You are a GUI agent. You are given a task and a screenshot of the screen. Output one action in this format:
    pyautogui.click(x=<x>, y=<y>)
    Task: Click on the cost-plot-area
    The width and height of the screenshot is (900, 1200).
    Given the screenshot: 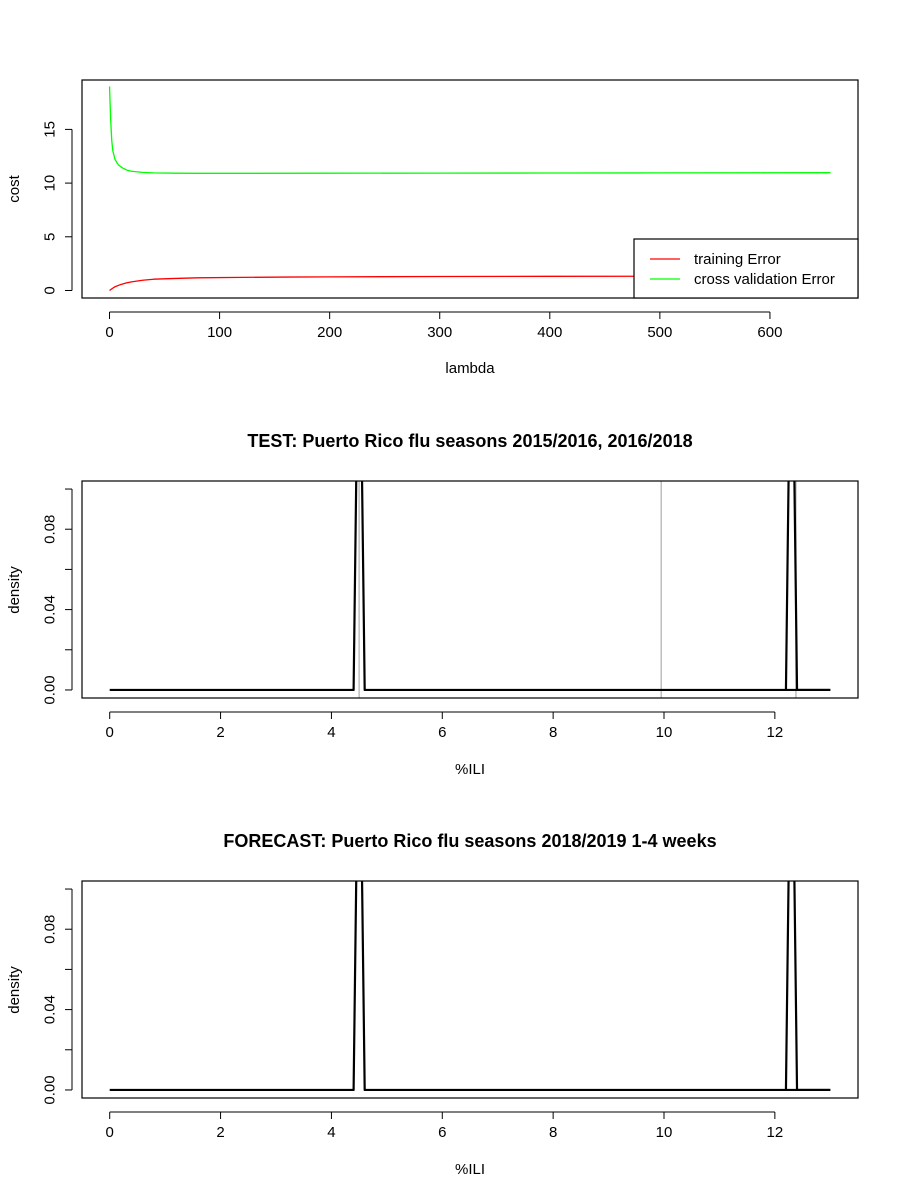 What is the action you would take?
    pyautogui.click(x=469, y=189)
    